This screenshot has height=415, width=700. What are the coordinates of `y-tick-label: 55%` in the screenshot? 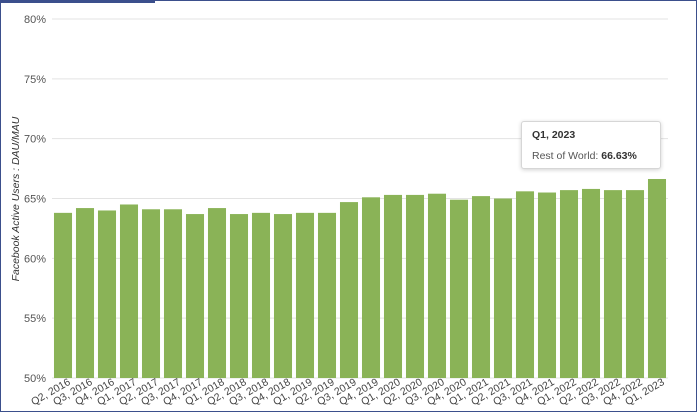 It's located at (35, 319).